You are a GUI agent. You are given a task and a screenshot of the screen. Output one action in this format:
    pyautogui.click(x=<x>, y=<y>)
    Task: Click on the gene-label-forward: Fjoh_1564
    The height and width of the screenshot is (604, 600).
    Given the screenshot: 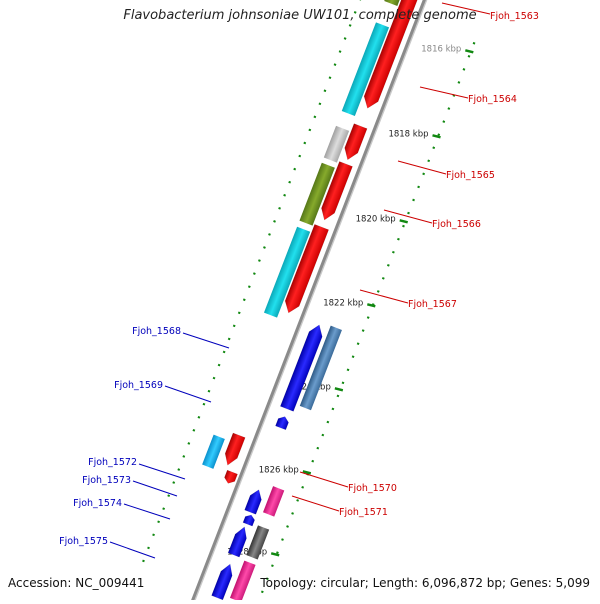 What is the action you would take?
    pyautogui.click(x=492, y=99)
    